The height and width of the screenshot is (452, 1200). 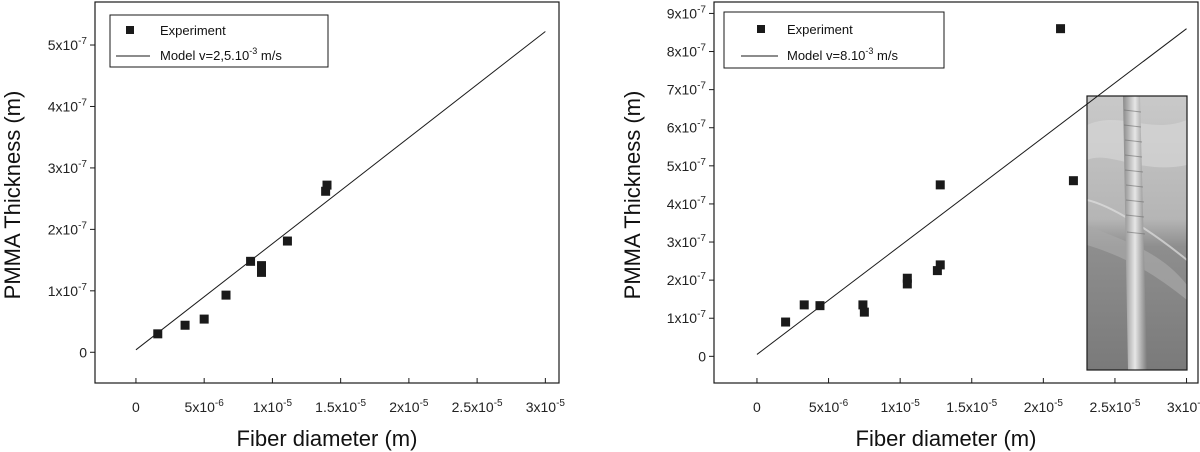 I want to click on legend: Experiment Model v=2,5.10-3 m/s, so click(x=219, y=41).